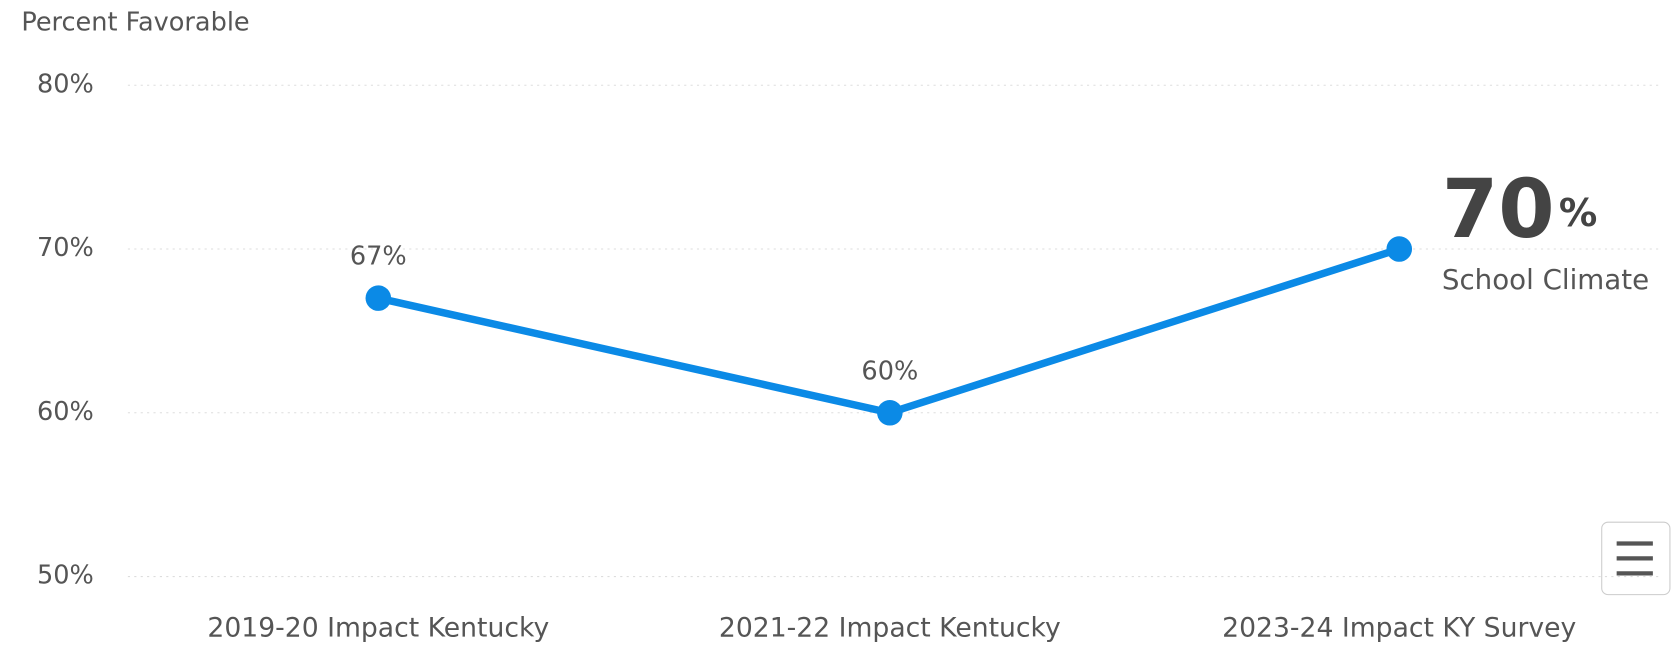 The image size is (1671, 649). What do you see at coordinates (65, 576) in the screenshot?
I see `y-tick-label: 50%` at bounding box center [65, 576].